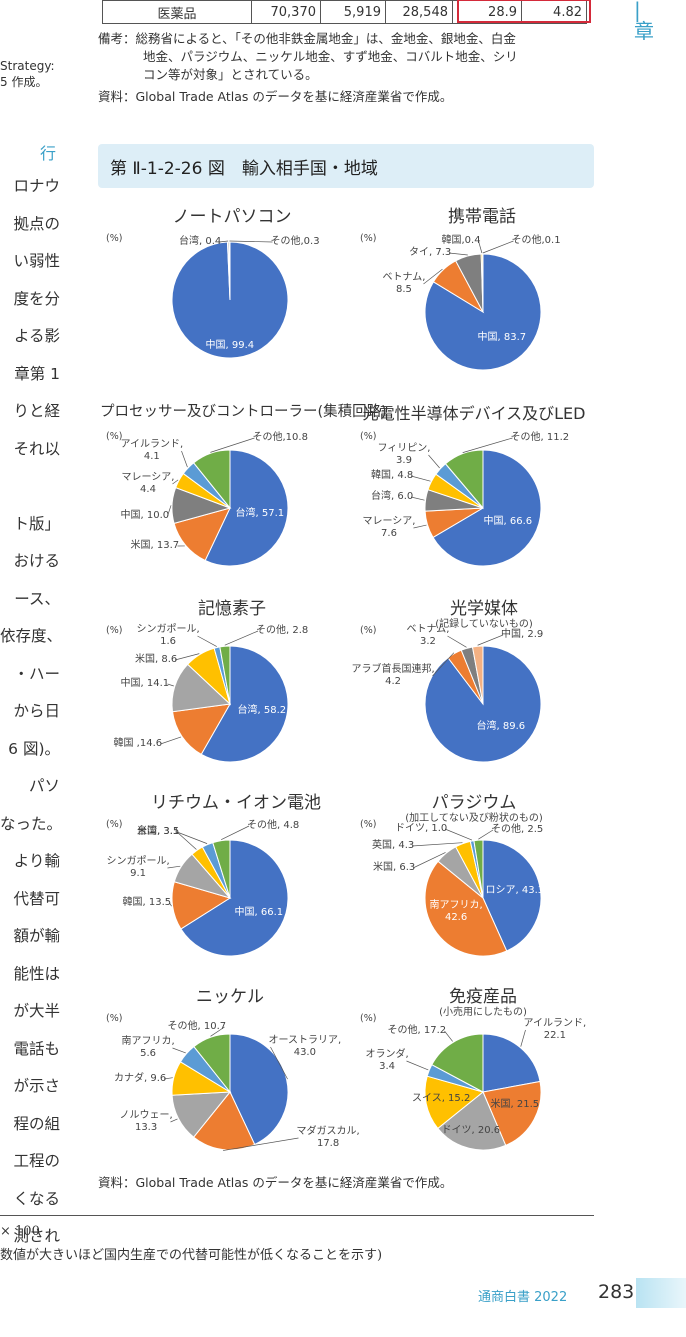 The width and height of the screenshot is (686, 1337). I want to click on chart-title: プロセッサー及びコントローラー(集積回路), so click(243, 412).